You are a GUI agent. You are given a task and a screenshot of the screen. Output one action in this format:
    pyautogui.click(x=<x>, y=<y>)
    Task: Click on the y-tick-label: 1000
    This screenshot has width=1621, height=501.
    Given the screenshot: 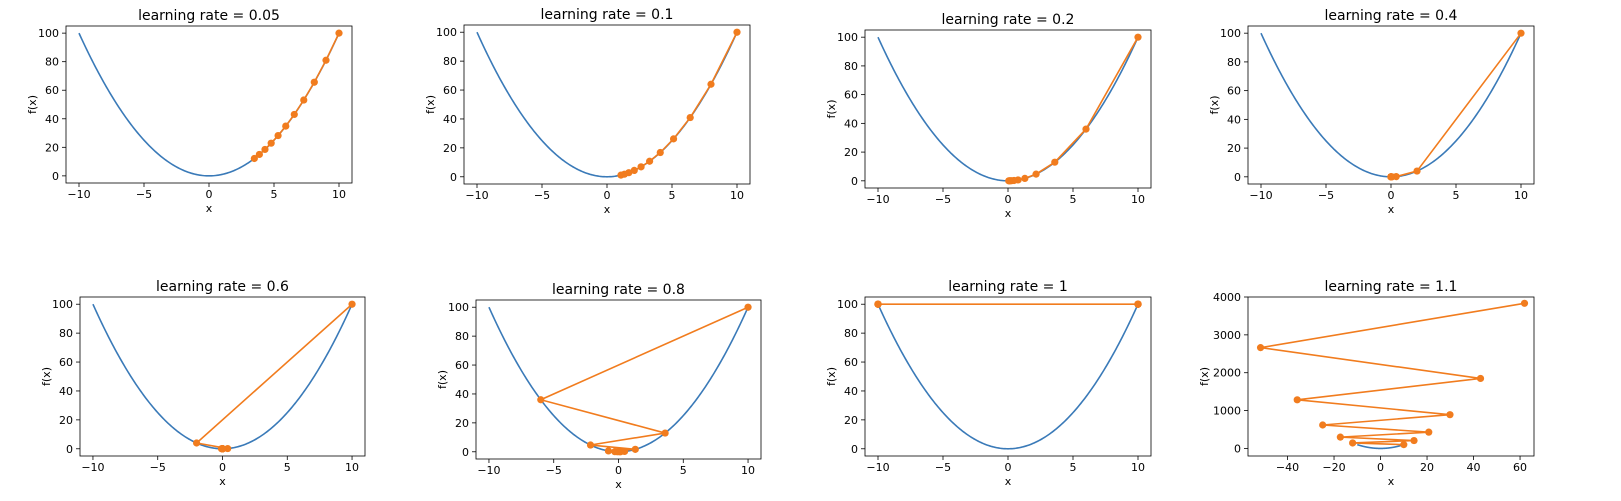 What is the action you would take?
    pyautogui.click(x=1227, y=411)
    